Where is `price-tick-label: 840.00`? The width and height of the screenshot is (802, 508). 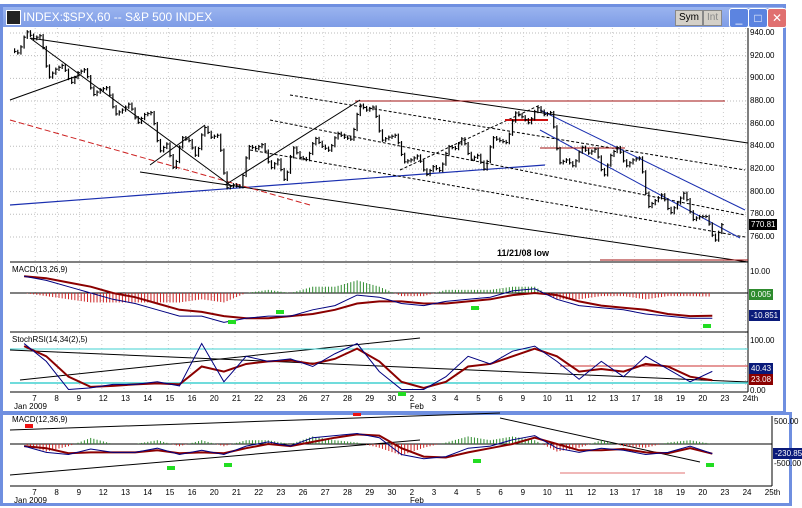
price-tick-label: 840.00 is located at coordinates (762, 146).